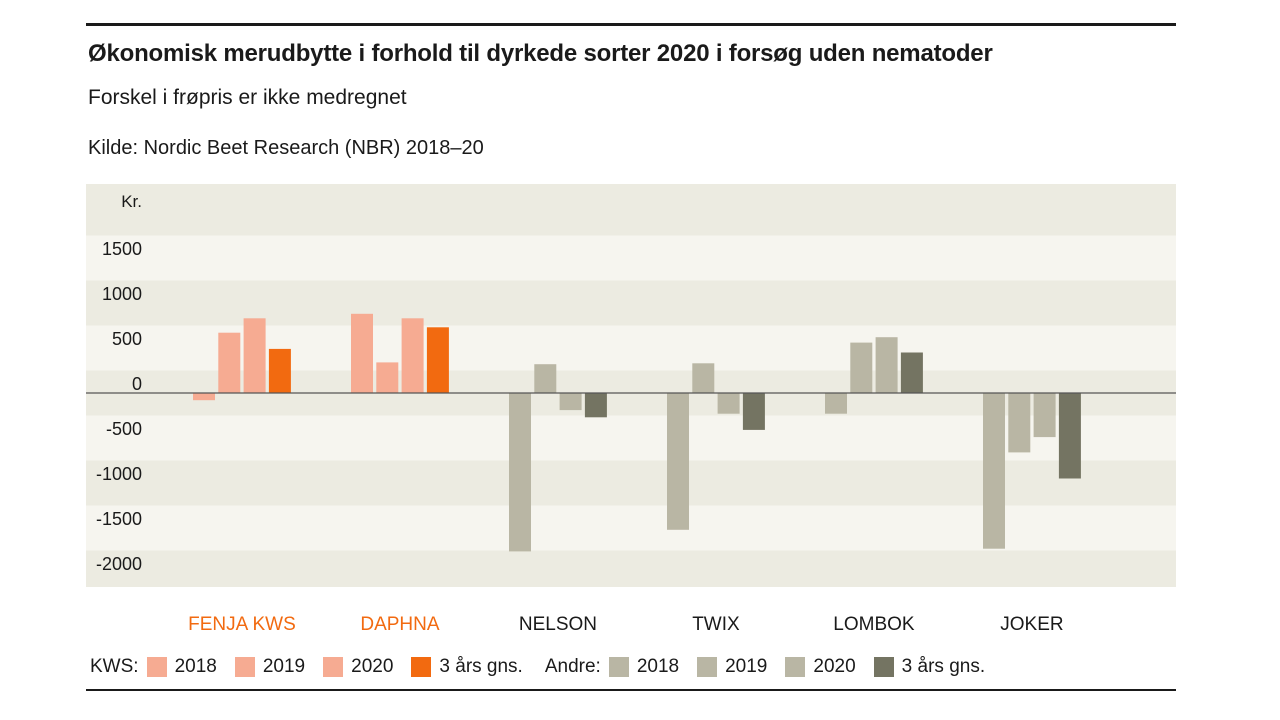 The height and width of the screenshot is (720, 1280). I want to click on bar-fenja-kws-2018, so click(204, 397).